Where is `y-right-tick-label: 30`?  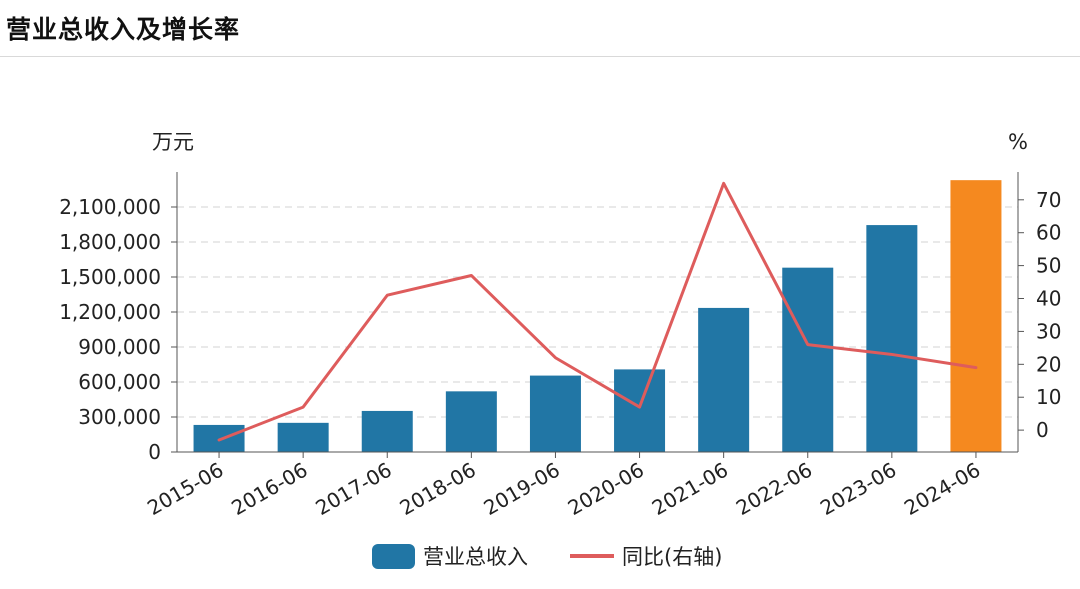 y-right-tick-label: 30 is located at coordinates (1048, 331).